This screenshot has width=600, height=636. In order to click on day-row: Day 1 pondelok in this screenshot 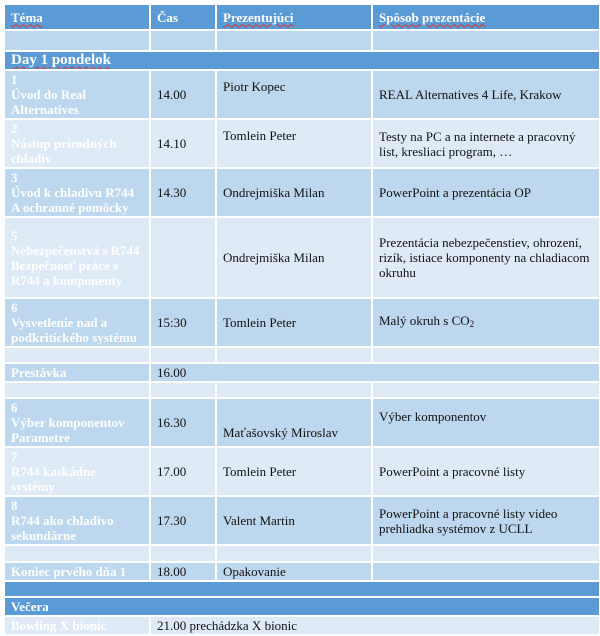, I will do `click(301, 60)`.